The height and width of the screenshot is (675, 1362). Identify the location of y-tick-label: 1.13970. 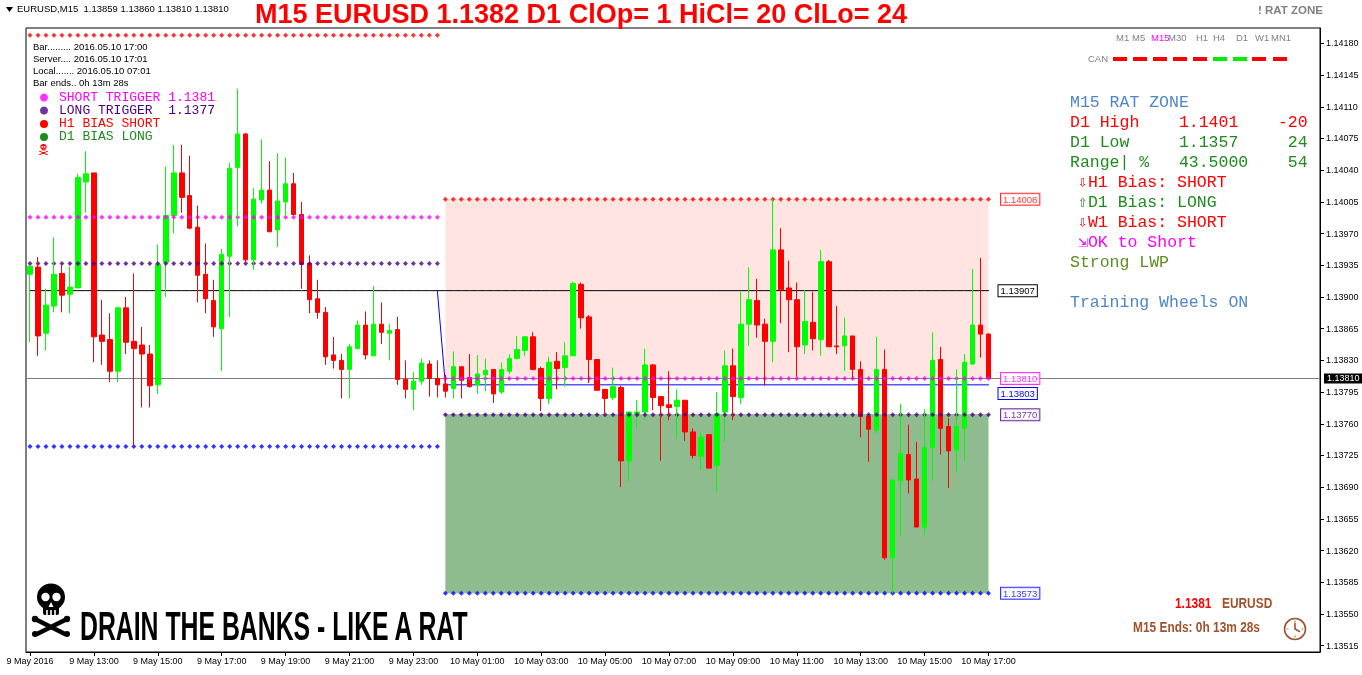
(1342, 233).